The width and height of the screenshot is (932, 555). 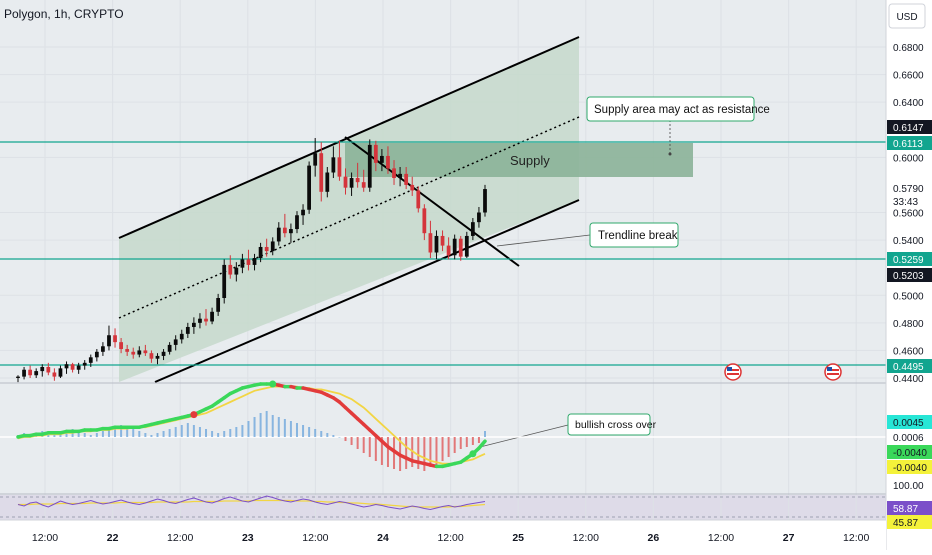 I want to click on currency-button, so click(x=907, y=16).